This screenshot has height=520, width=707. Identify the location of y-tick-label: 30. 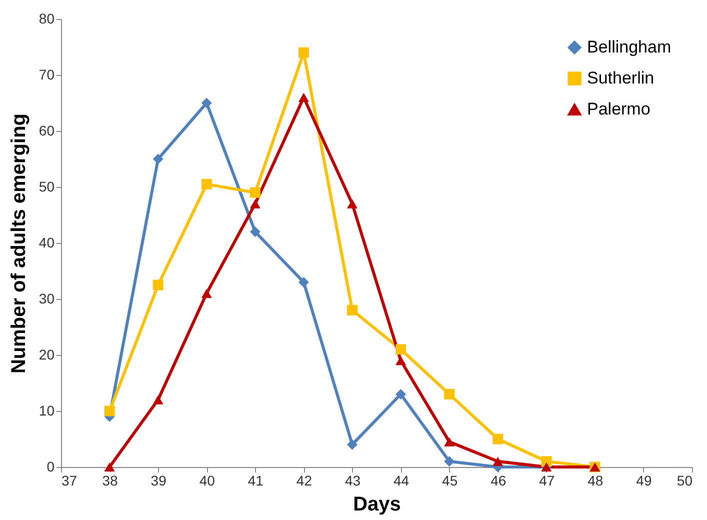
(46, 298).